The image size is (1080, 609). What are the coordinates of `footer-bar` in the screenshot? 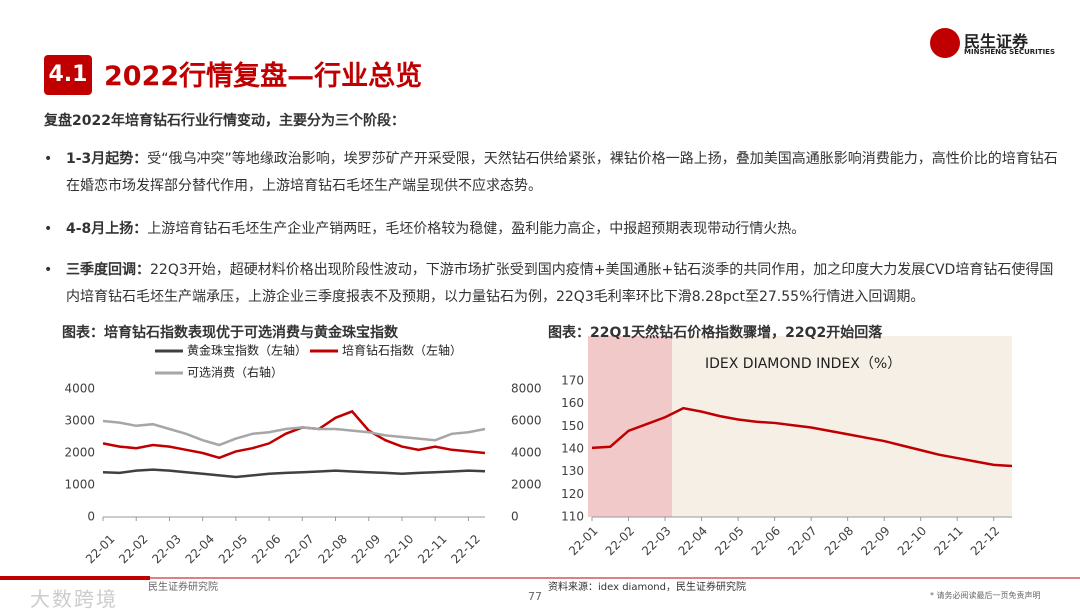 It's located at (75, 578).